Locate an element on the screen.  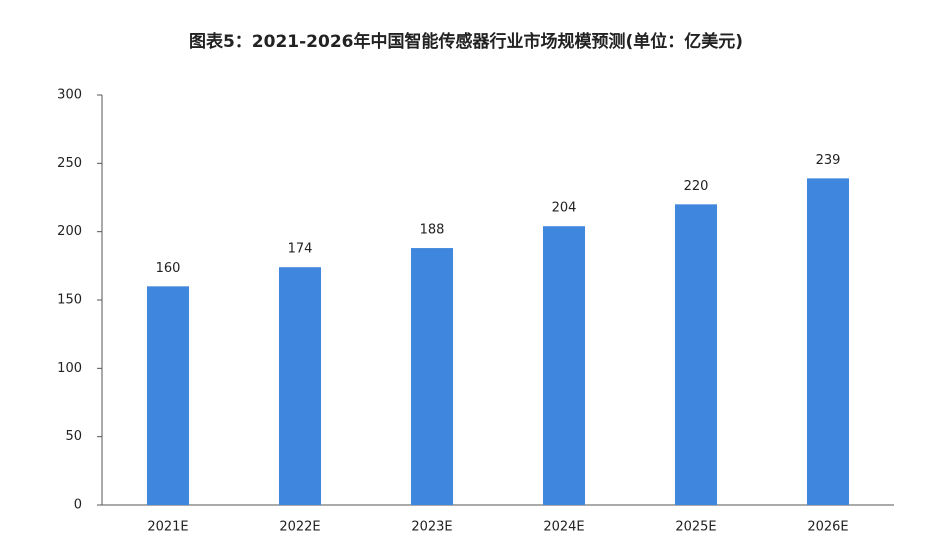
data-label: 239 is located at coordinates (828, 160).